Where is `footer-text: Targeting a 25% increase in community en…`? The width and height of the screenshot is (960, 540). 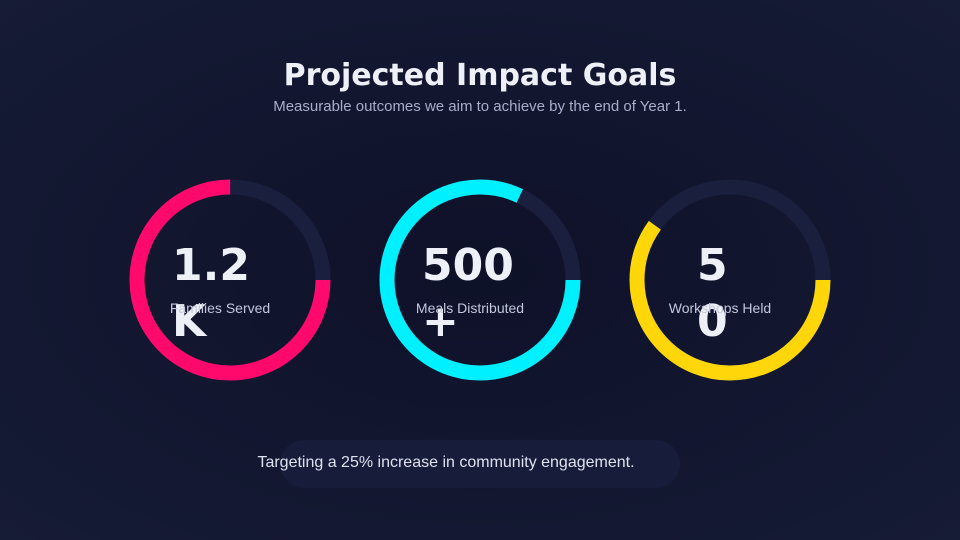 footer-text: Targeting a 25% increase in community en… is located at coordinates (446, 462).